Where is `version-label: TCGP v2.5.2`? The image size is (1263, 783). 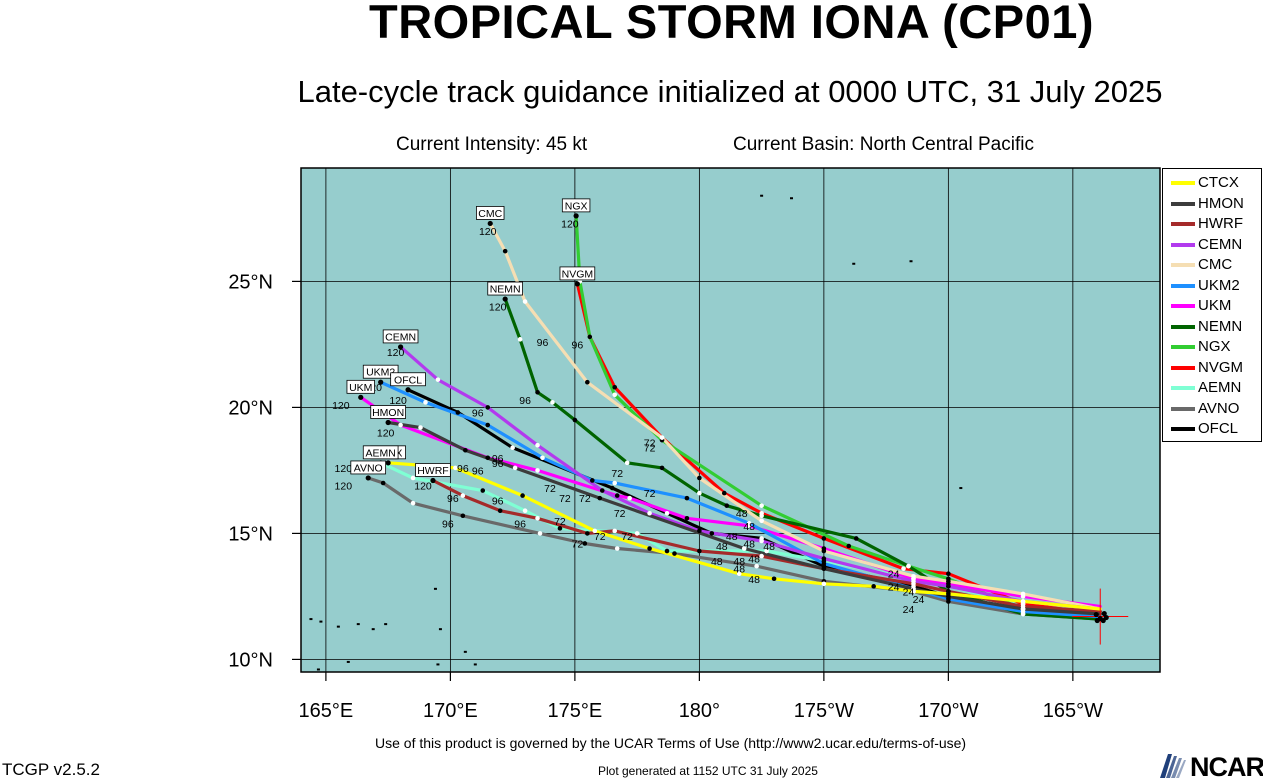 version-label: TCGP v2.5.2 is located at coordinates (51, 769).